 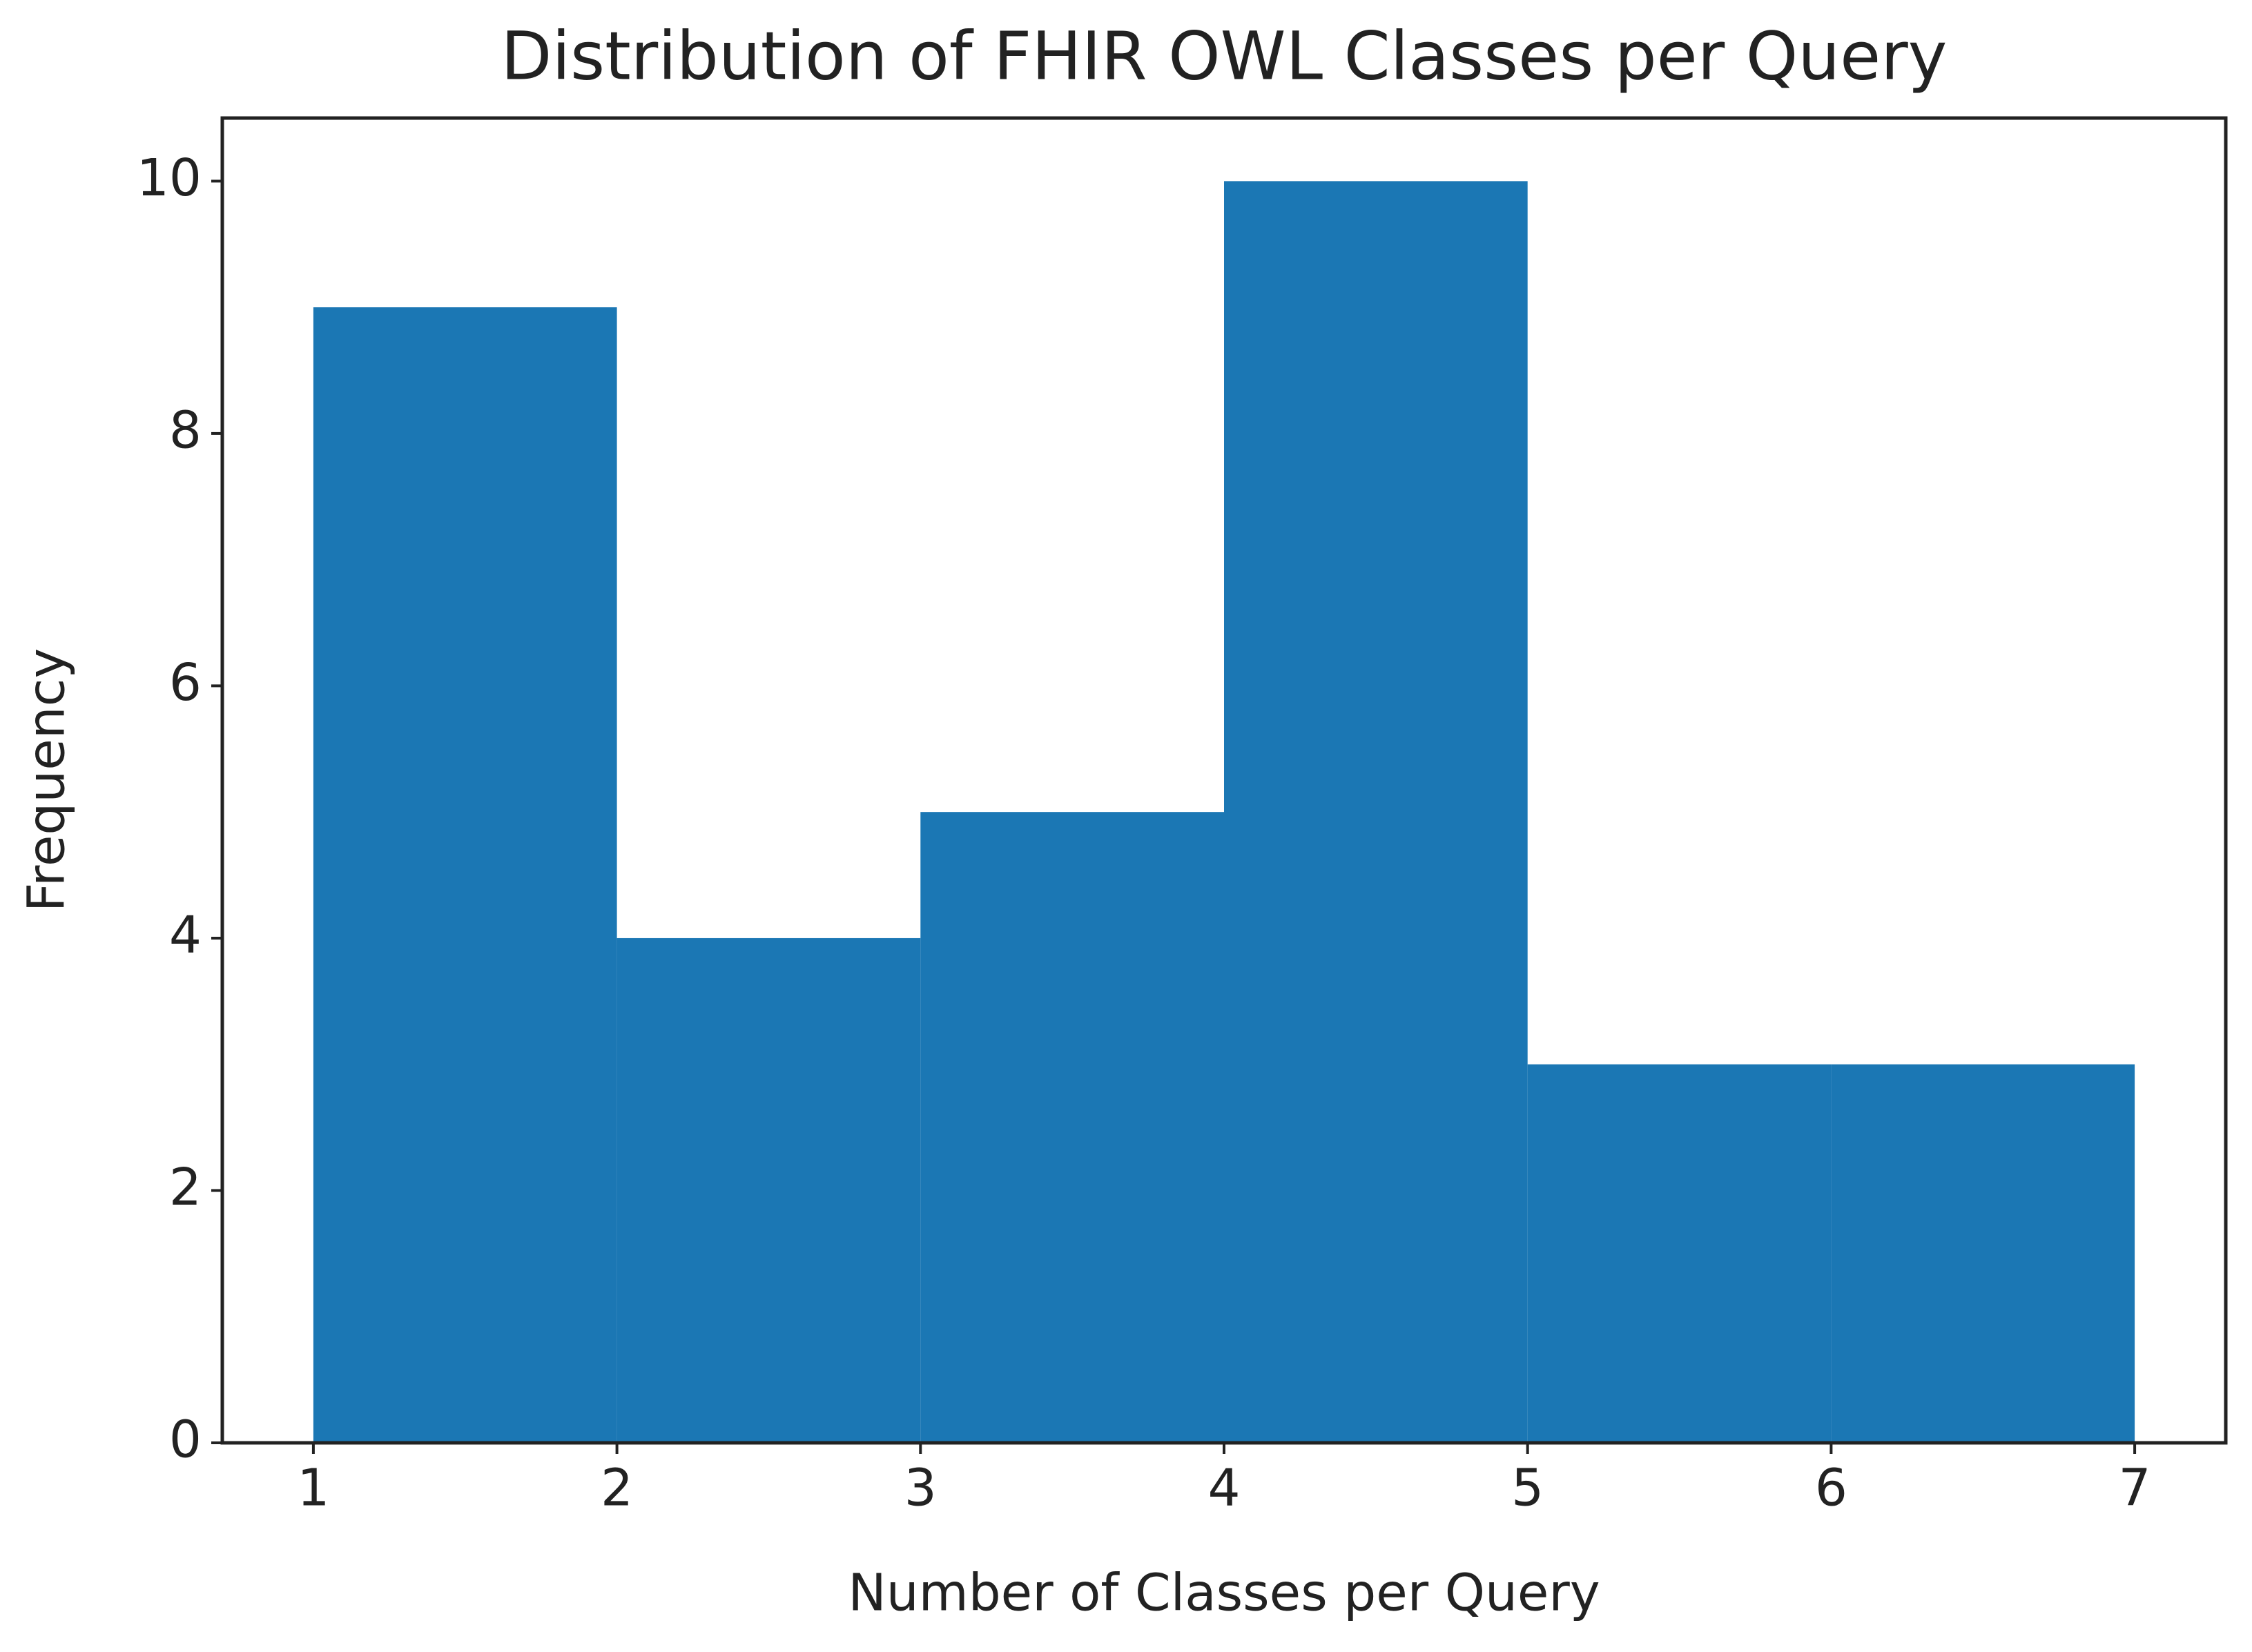 I want to click on y-tick-label: 6, so click(x=185, y=683).